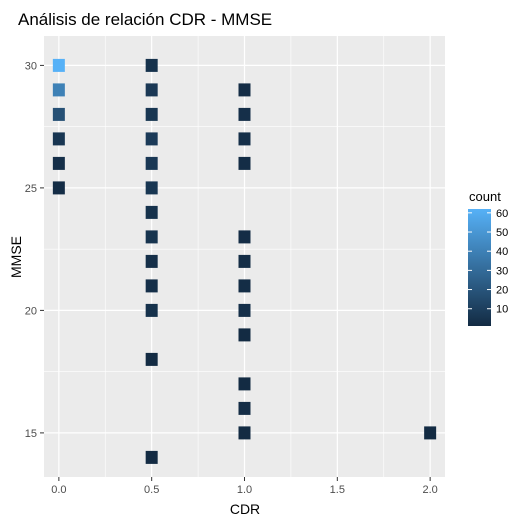  Describe the element at coordinates (429, 490) in the screenshot. I see `x-tick-label: 2.0` at that location.